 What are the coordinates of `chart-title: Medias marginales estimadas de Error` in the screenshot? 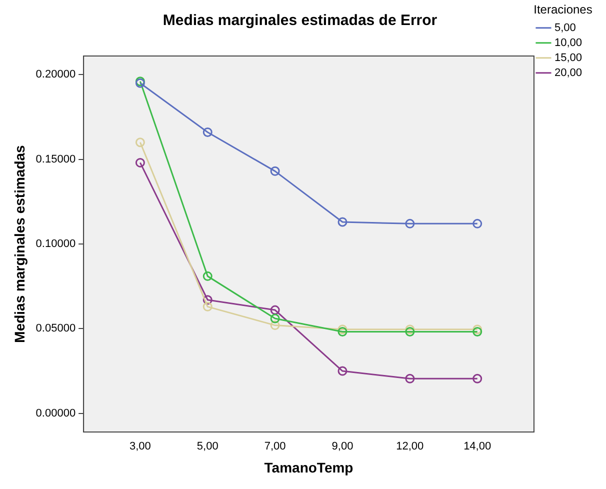 It's located at (300, 21).